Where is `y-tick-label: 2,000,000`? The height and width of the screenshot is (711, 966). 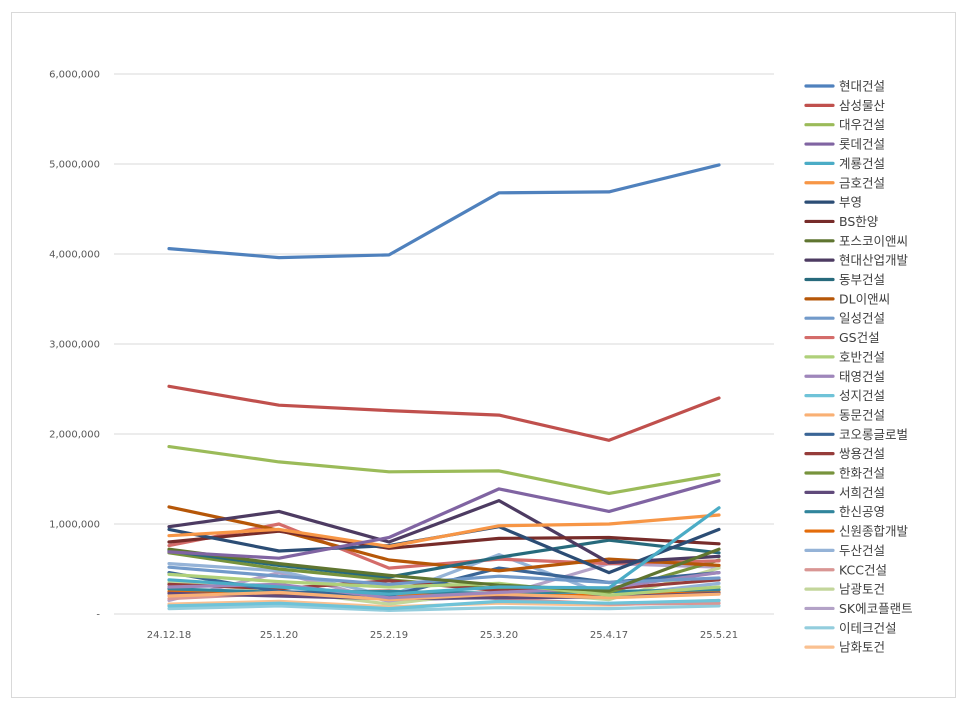
y-tick-label: 2,000,000 is located at coordinates (74, 435).